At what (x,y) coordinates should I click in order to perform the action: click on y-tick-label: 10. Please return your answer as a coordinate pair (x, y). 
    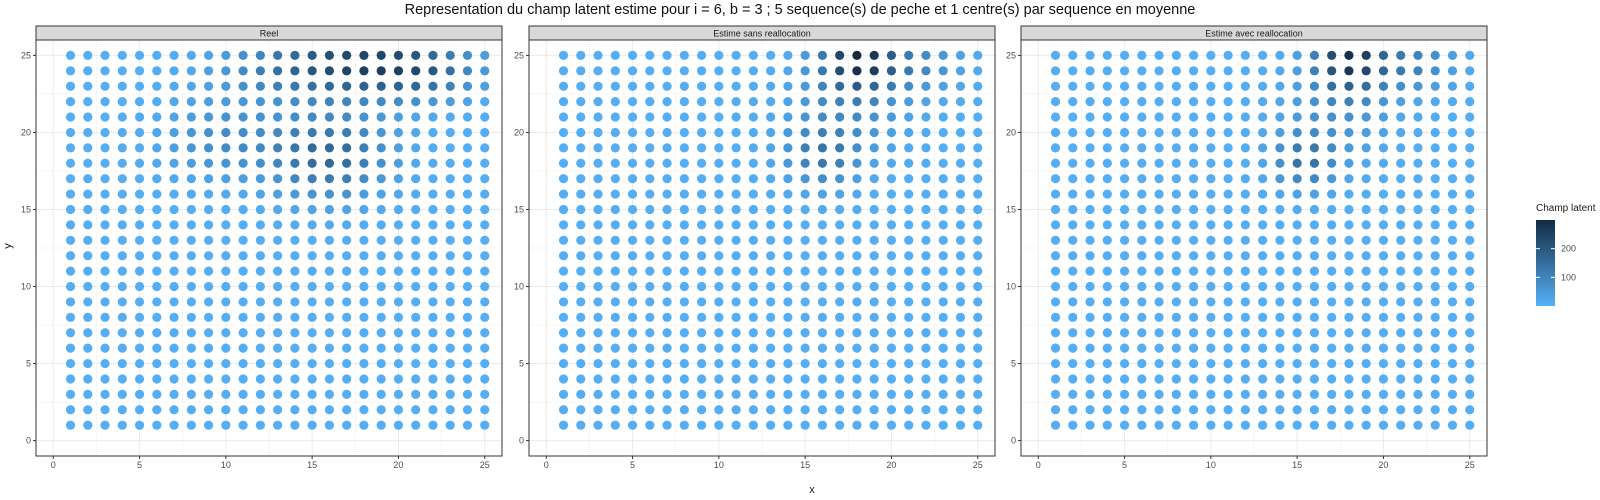
    Looking at the image, I should click on (1011, 287).